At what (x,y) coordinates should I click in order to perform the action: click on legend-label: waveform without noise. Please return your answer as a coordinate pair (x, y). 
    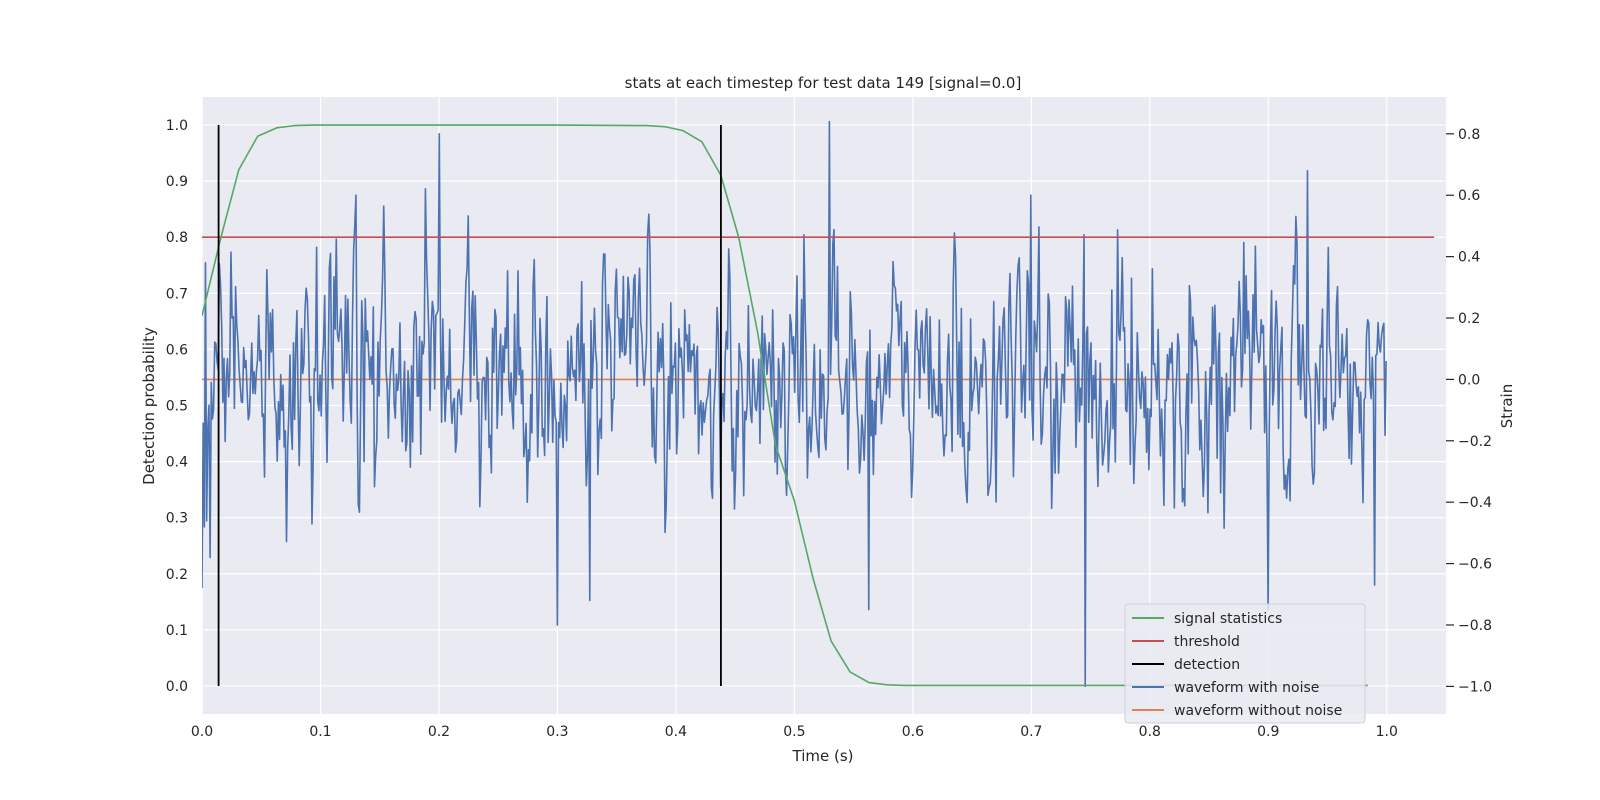
    Looking at the image, I should click on (1258, 711).